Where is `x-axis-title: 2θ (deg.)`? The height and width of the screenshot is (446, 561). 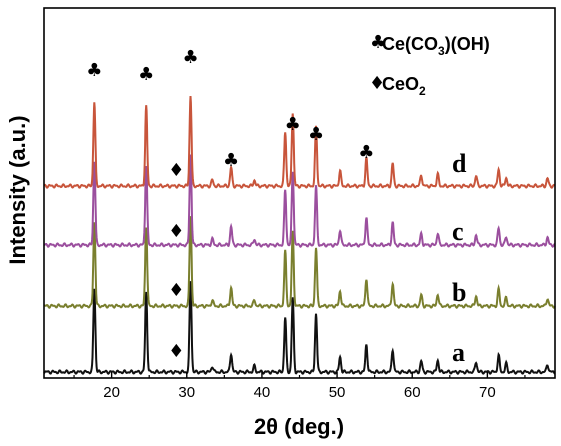 x-axis-title: 2θ (deg.) is located at coordinates (299, 426).